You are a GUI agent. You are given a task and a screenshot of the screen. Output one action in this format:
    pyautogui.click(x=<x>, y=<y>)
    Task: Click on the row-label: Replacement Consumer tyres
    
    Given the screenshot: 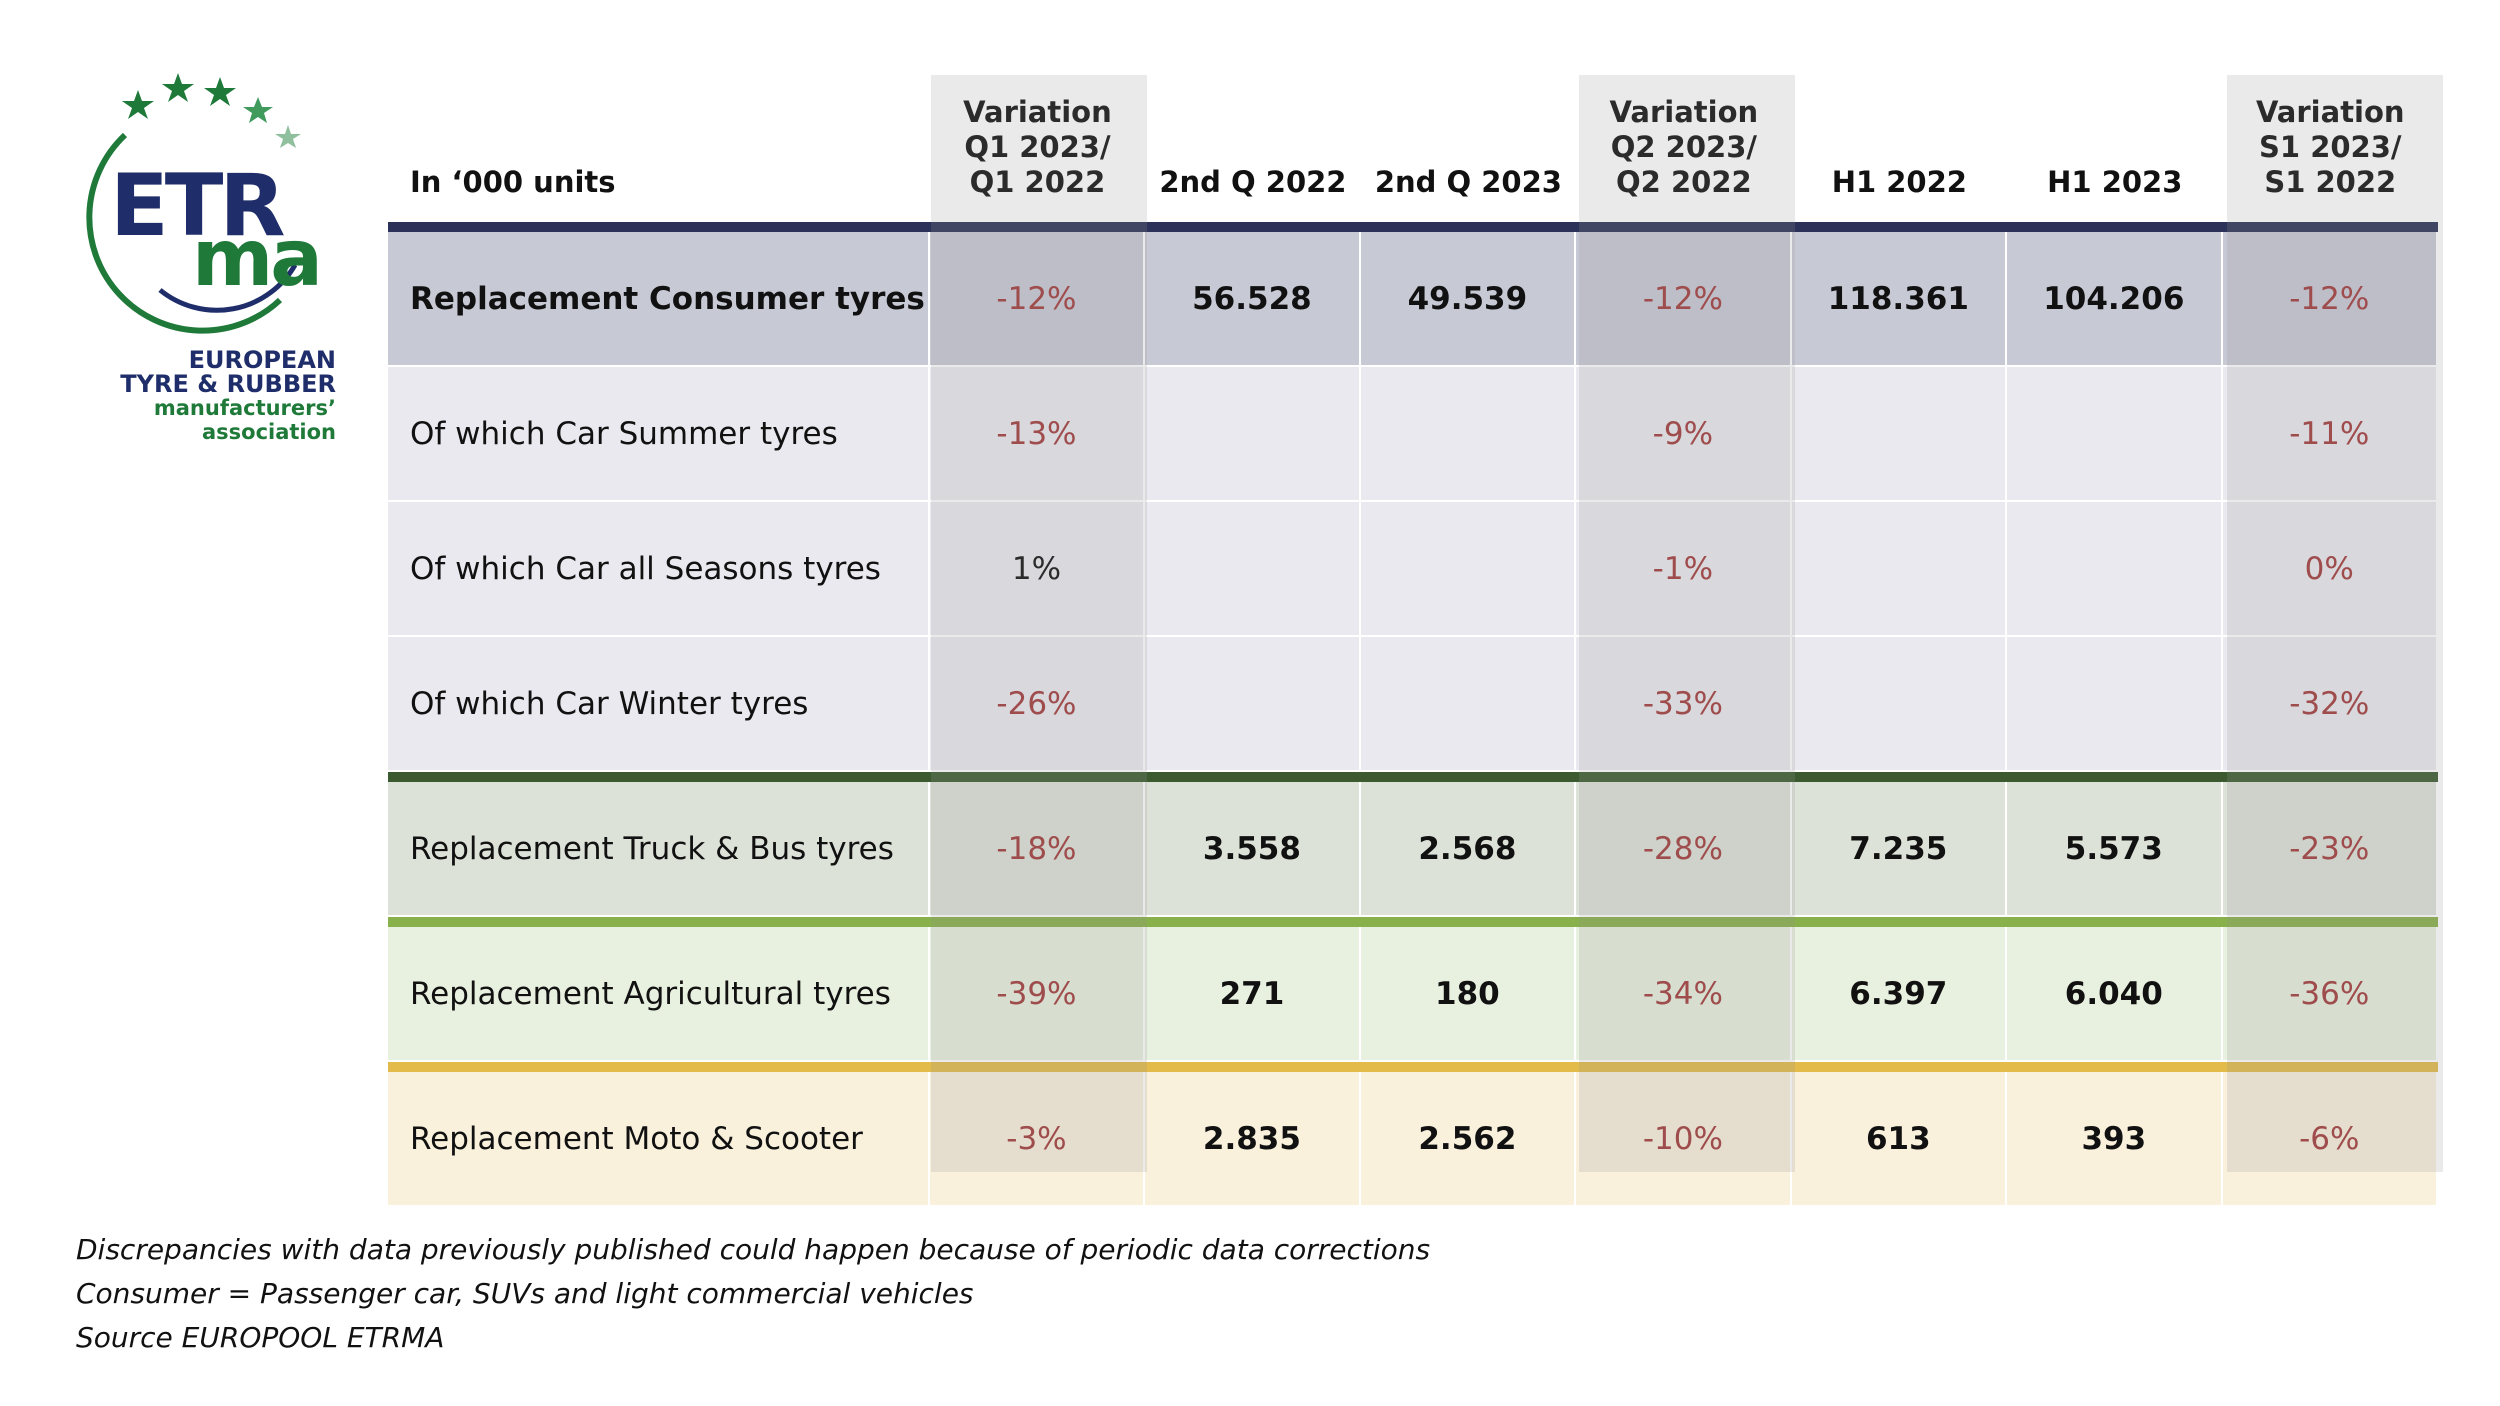 What is the action you would take?
    pyautogui.click(x=659, y=299)
    